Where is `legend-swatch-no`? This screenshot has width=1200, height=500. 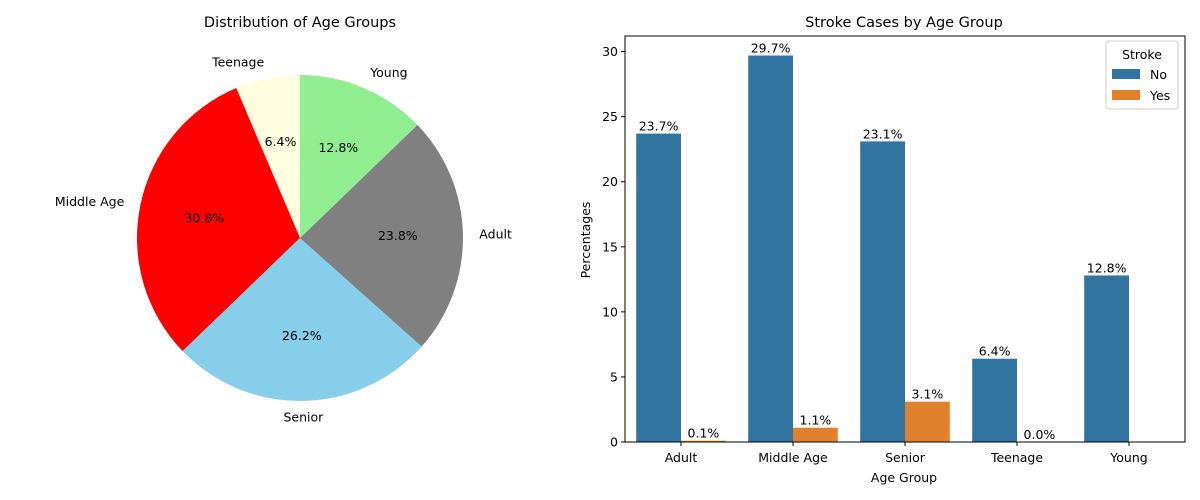 legend-swatch-no is located at coordinates (1126, 74).